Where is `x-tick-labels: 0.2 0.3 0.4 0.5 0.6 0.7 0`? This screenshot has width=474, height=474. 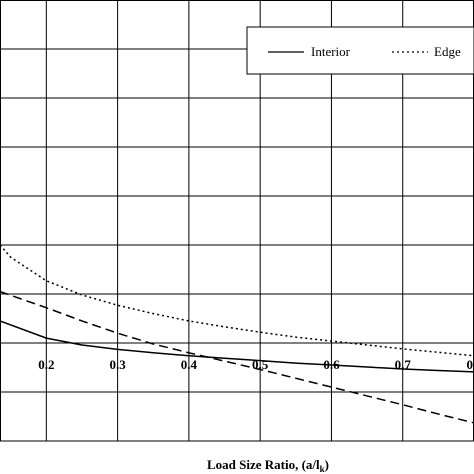
x-tick-labels: 0.2 0.3 0.4 0.5 0.6 0.7 0 is located at coordinates (255, 364).